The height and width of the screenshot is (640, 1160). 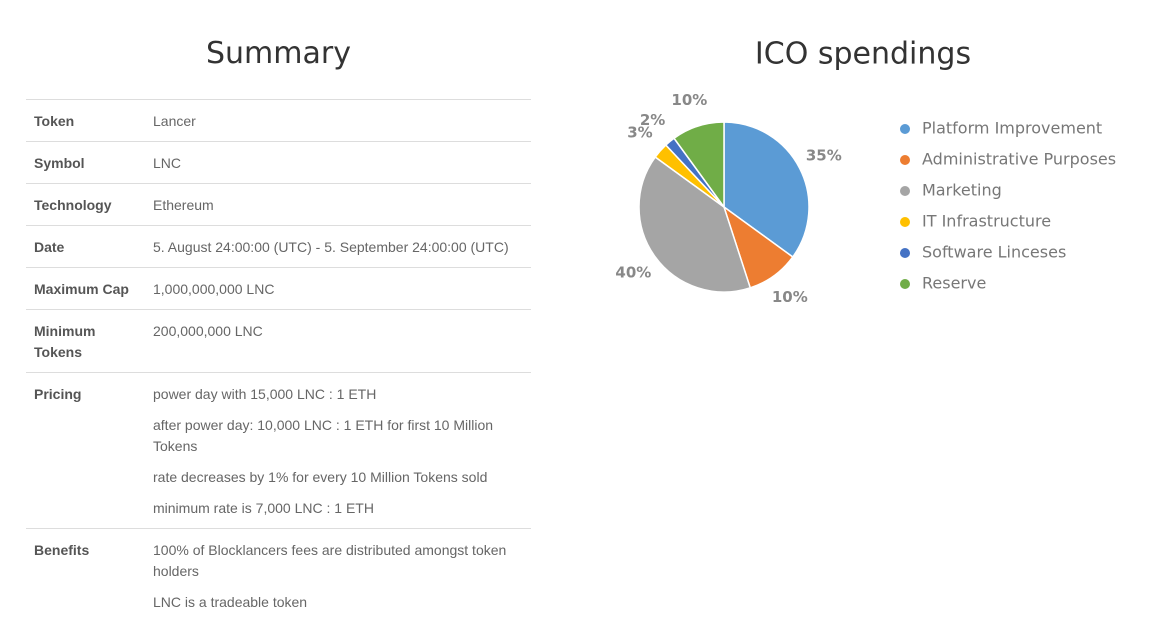 I want to click on slice-label: 35%, so click(x=824, y=156).